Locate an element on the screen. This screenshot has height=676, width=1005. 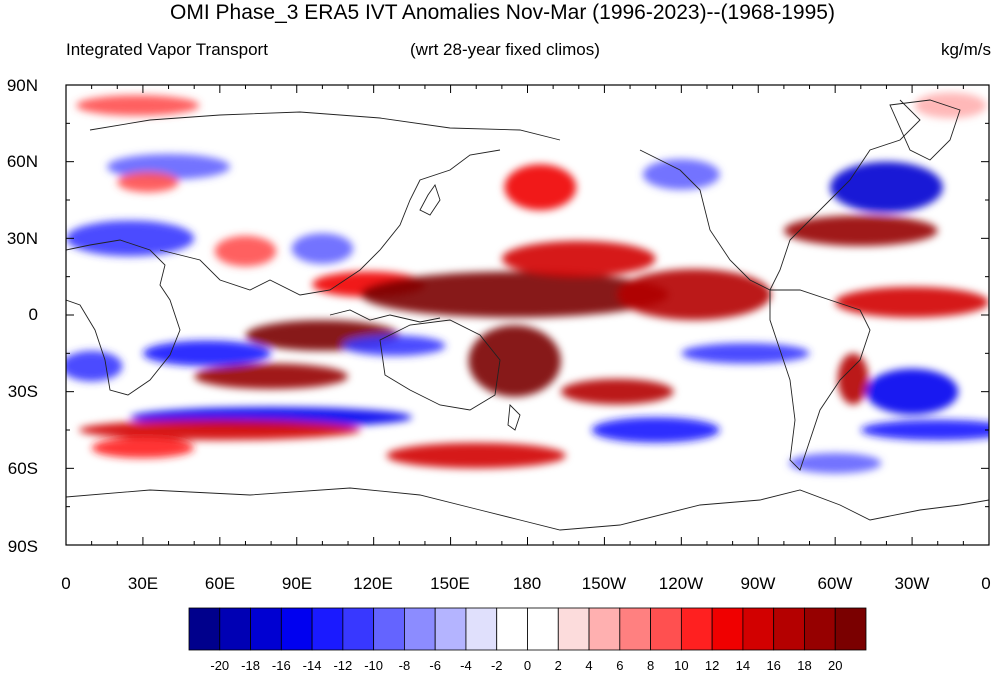
colorbar-level-label: 10 is located at coordinates (681, 665).